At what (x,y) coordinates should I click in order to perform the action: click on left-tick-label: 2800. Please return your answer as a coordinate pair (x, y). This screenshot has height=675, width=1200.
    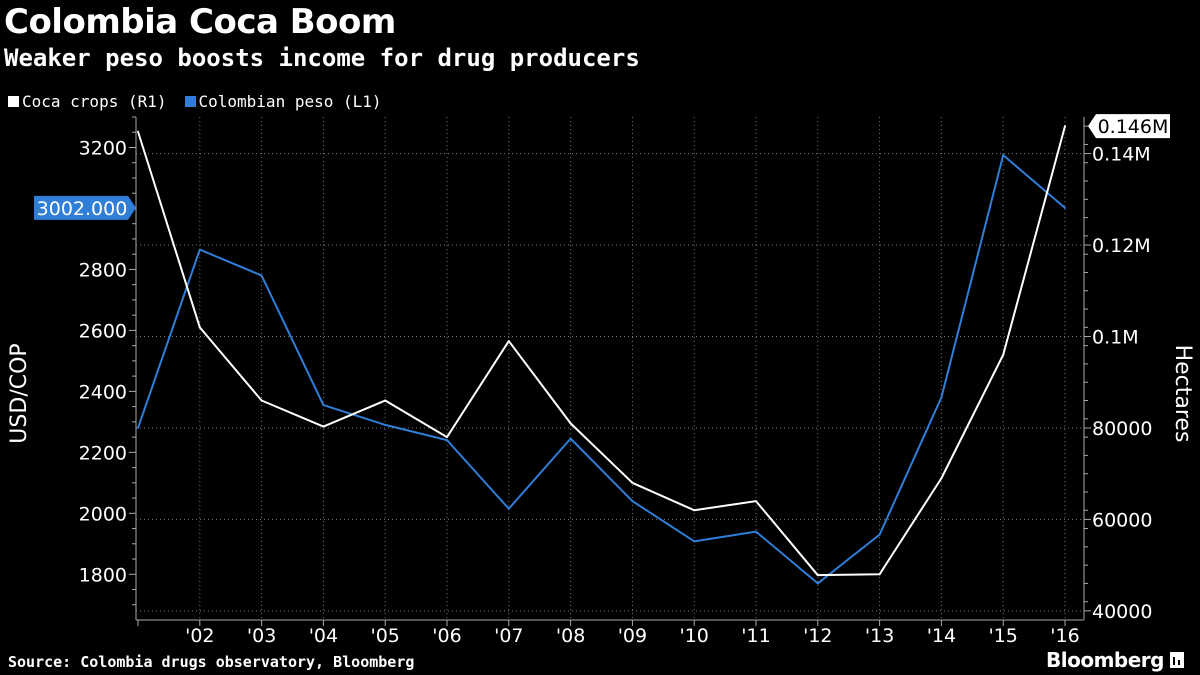
    Looking at the image, I should click on (103, 270).